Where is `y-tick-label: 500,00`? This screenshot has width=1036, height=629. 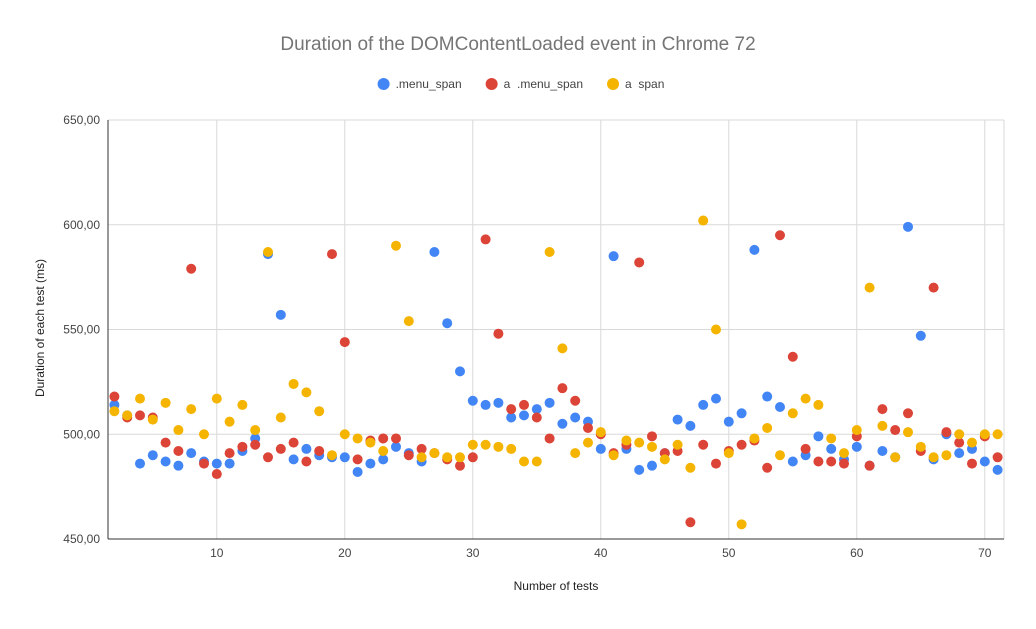
y-tick-label: 500,00 is located at coordinates (81, 434).